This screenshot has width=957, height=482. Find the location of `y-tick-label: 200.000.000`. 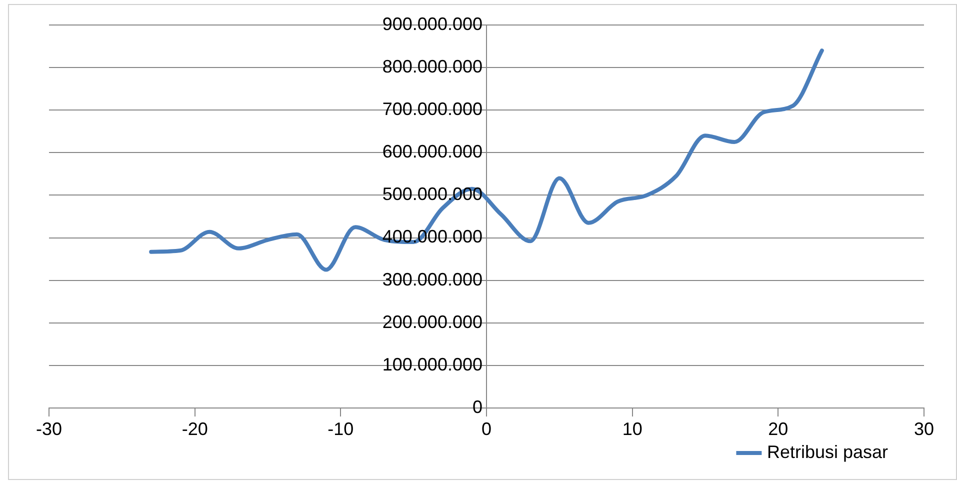

y-tick-label: 200.000.000 is located at coordinates (432, 322).